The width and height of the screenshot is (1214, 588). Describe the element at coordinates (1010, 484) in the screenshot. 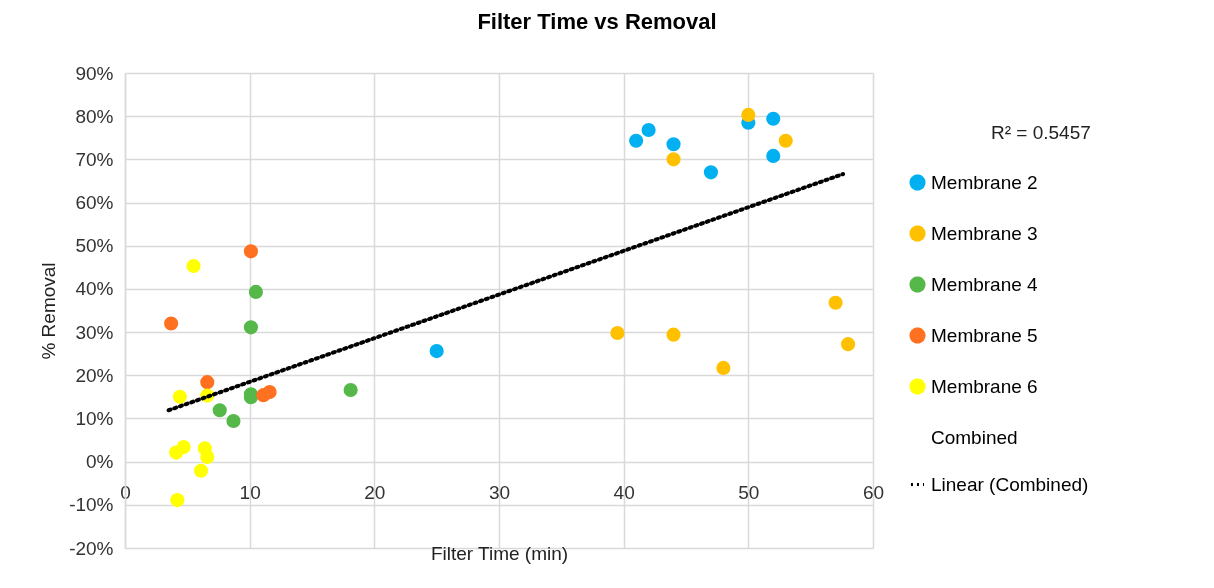

I see `legend-label: Linear (Combined)` at that location.